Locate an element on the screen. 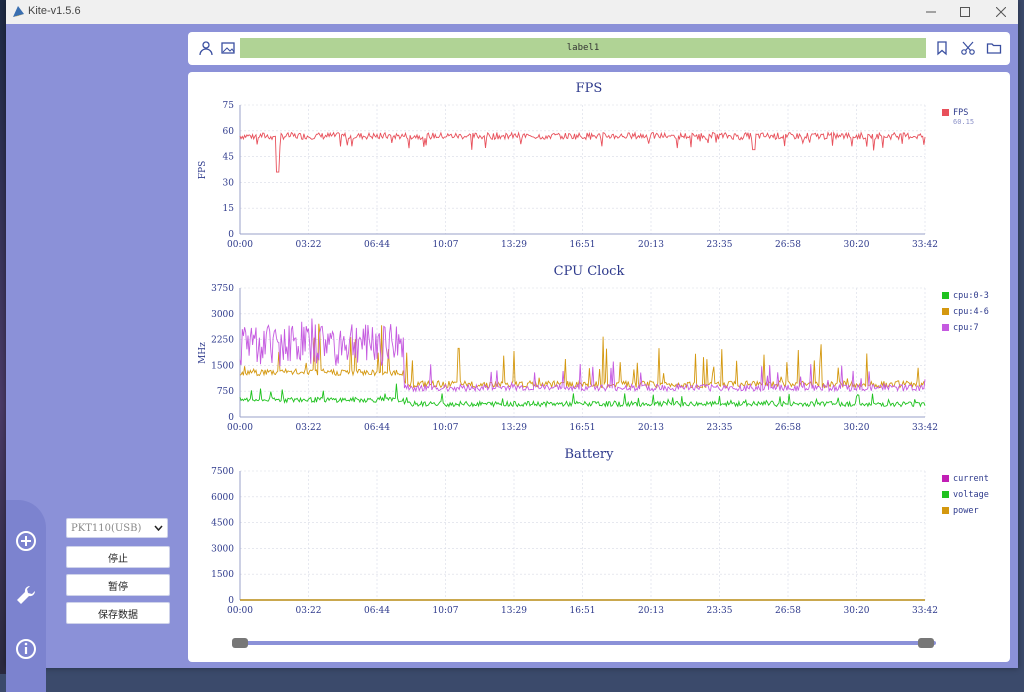 This screenshot has height=692, width=1024. range-start-handle is located at coordinates (240, 643).